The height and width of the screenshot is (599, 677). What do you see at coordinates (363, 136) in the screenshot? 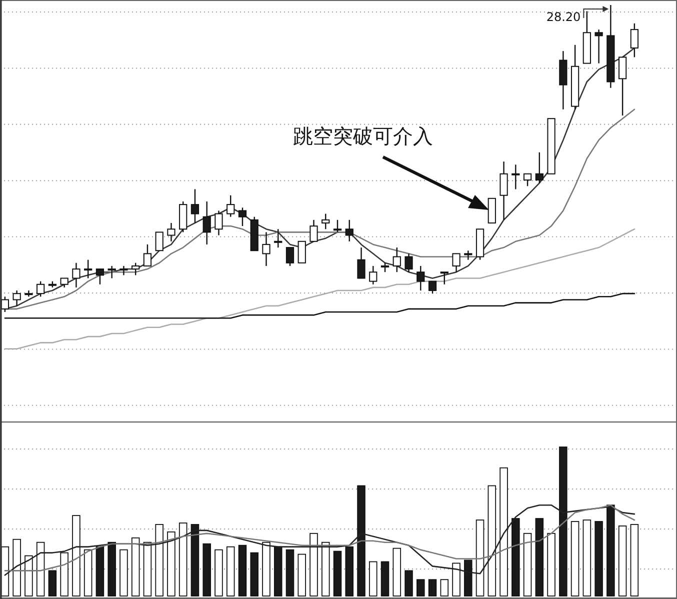
I see `annotation: 跳空突破可介入` at bounding box center [363, 136].